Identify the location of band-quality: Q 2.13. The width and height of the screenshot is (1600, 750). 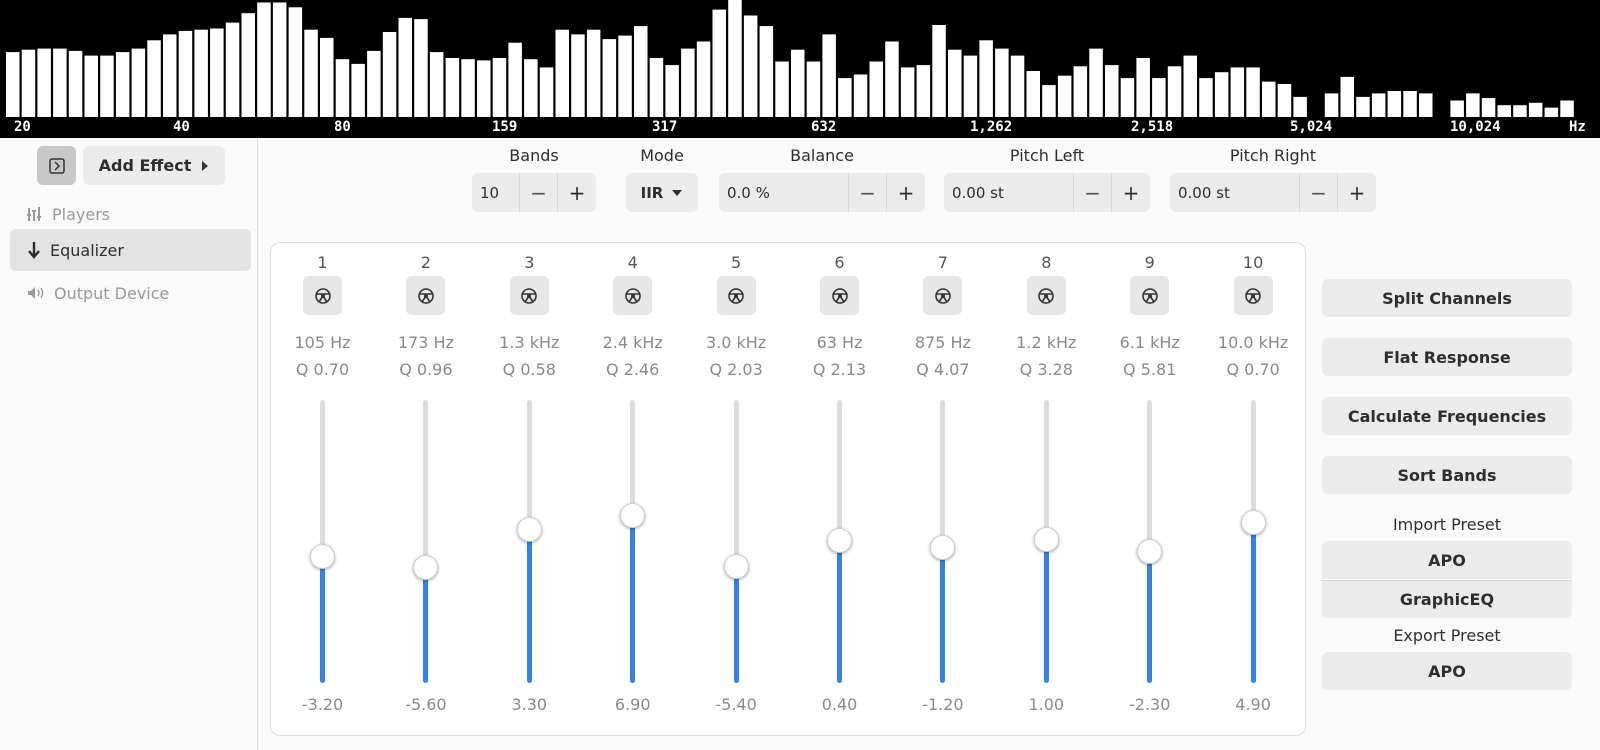
(839, 369).